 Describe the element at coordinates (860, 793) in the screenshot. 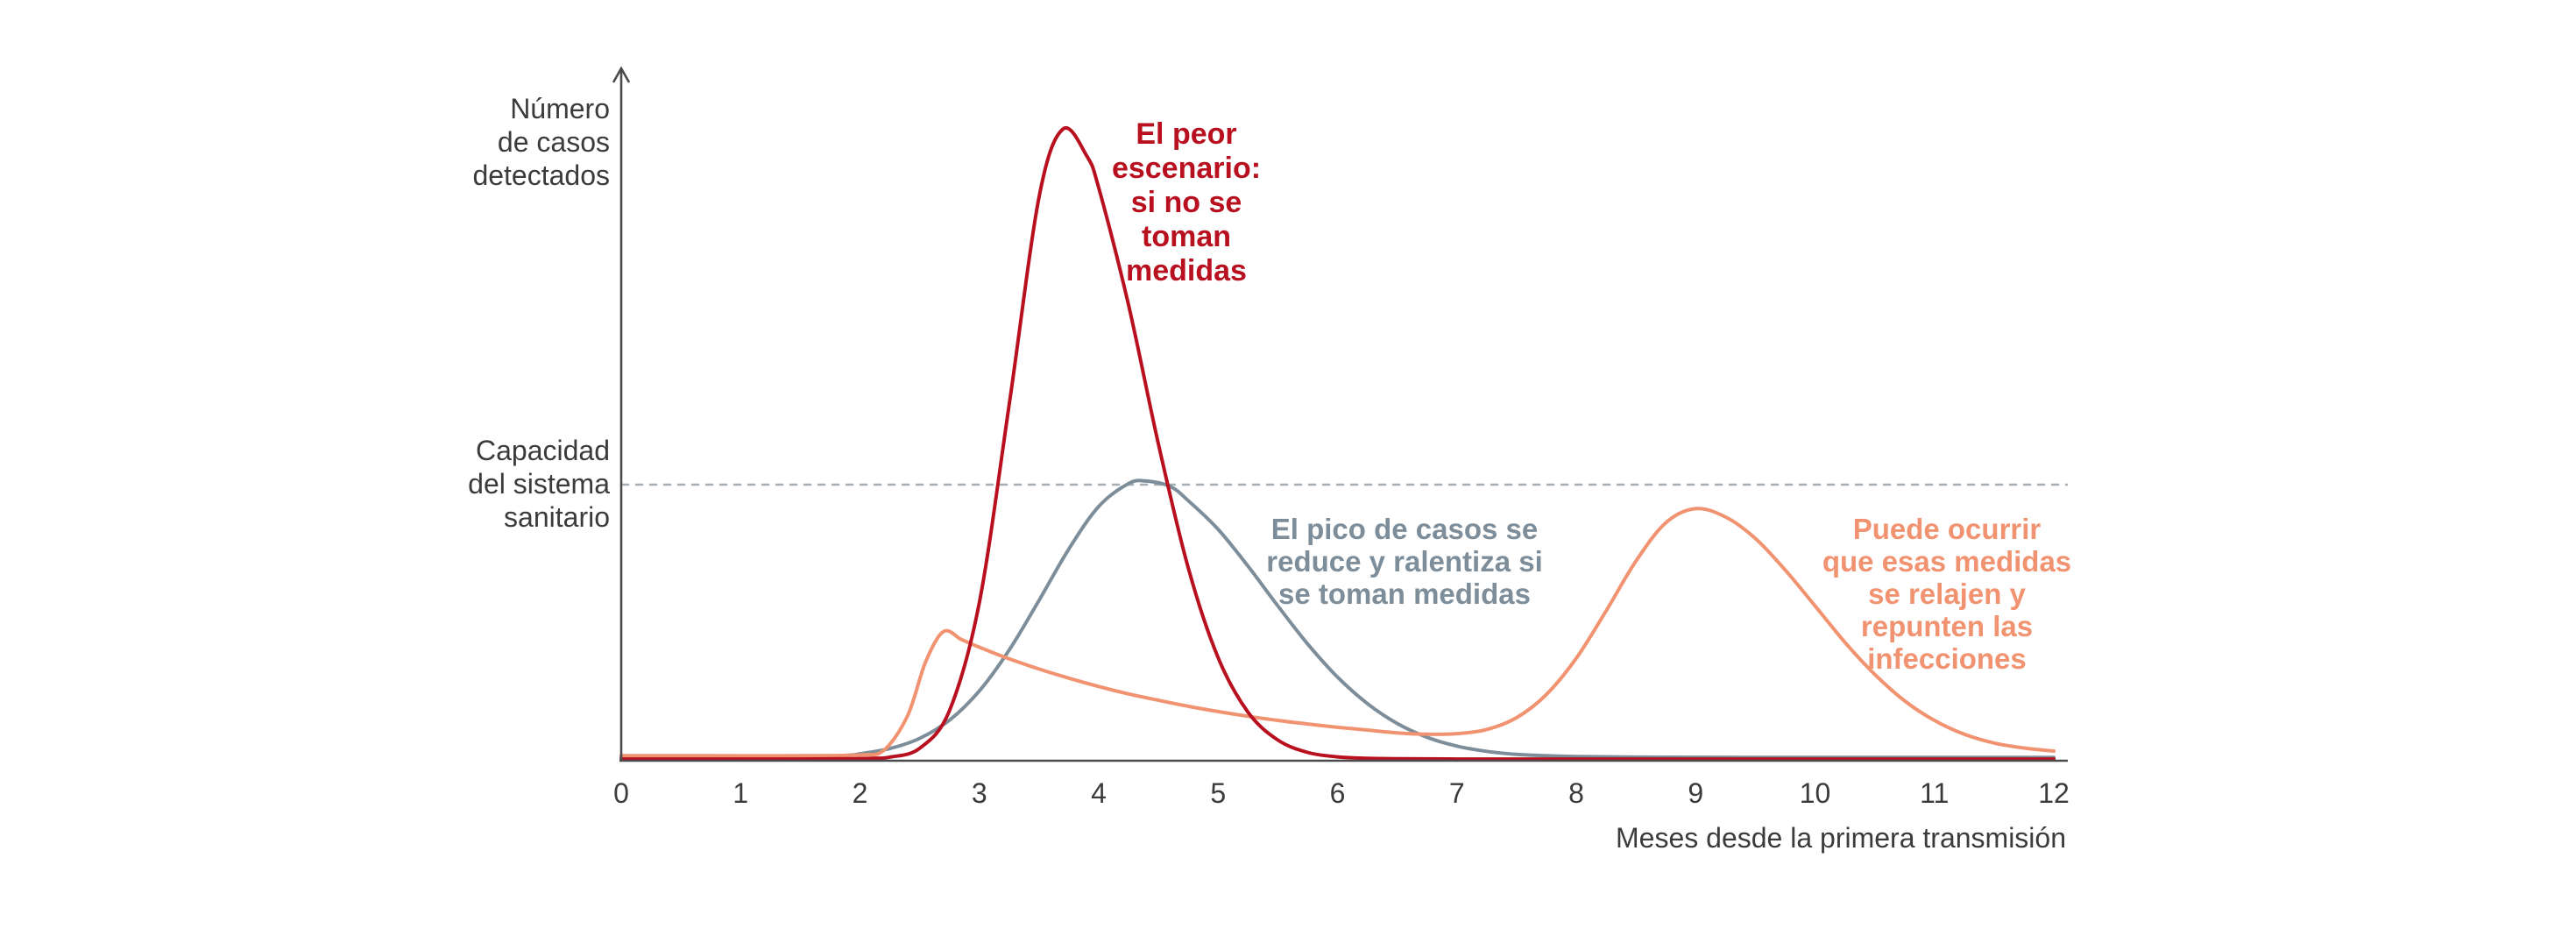

I see `x-tick-label-2: 2` at that location.